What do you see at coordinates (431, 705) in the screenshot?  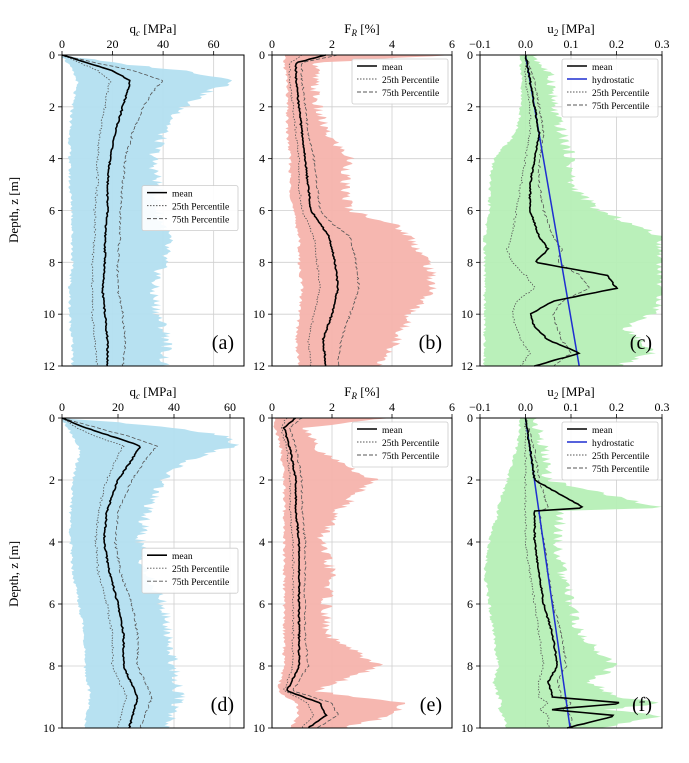 I see `panel-label: (e)` at bounding box center [431, 705].